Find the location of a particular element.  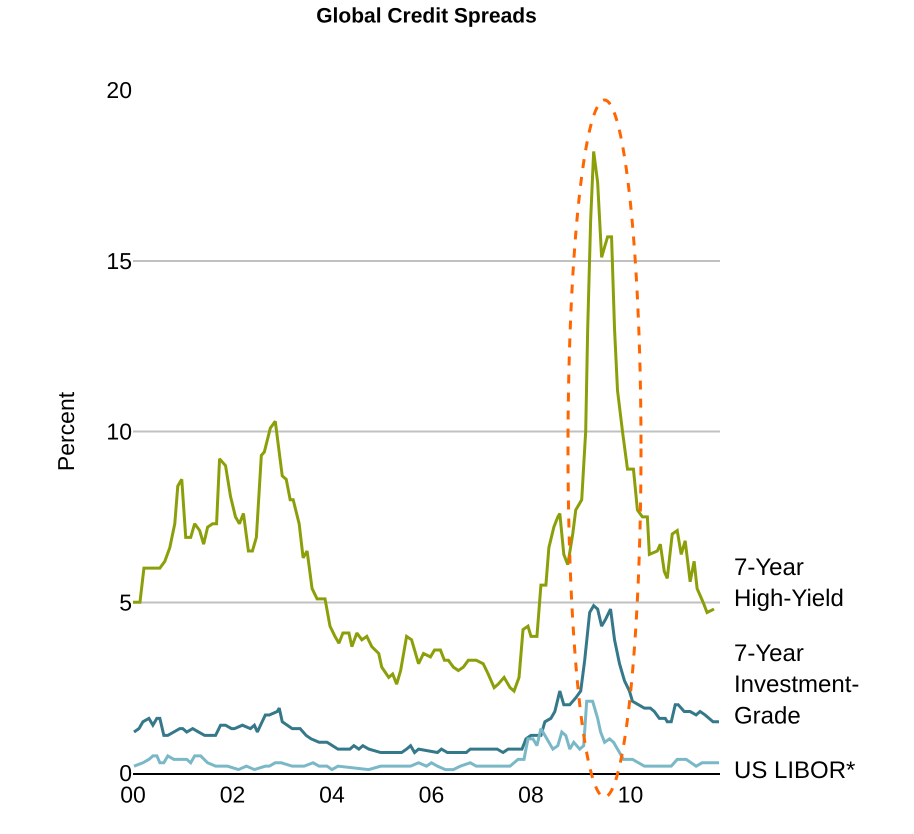

y-tick-label: 15 is located at coordinates (119, 261).